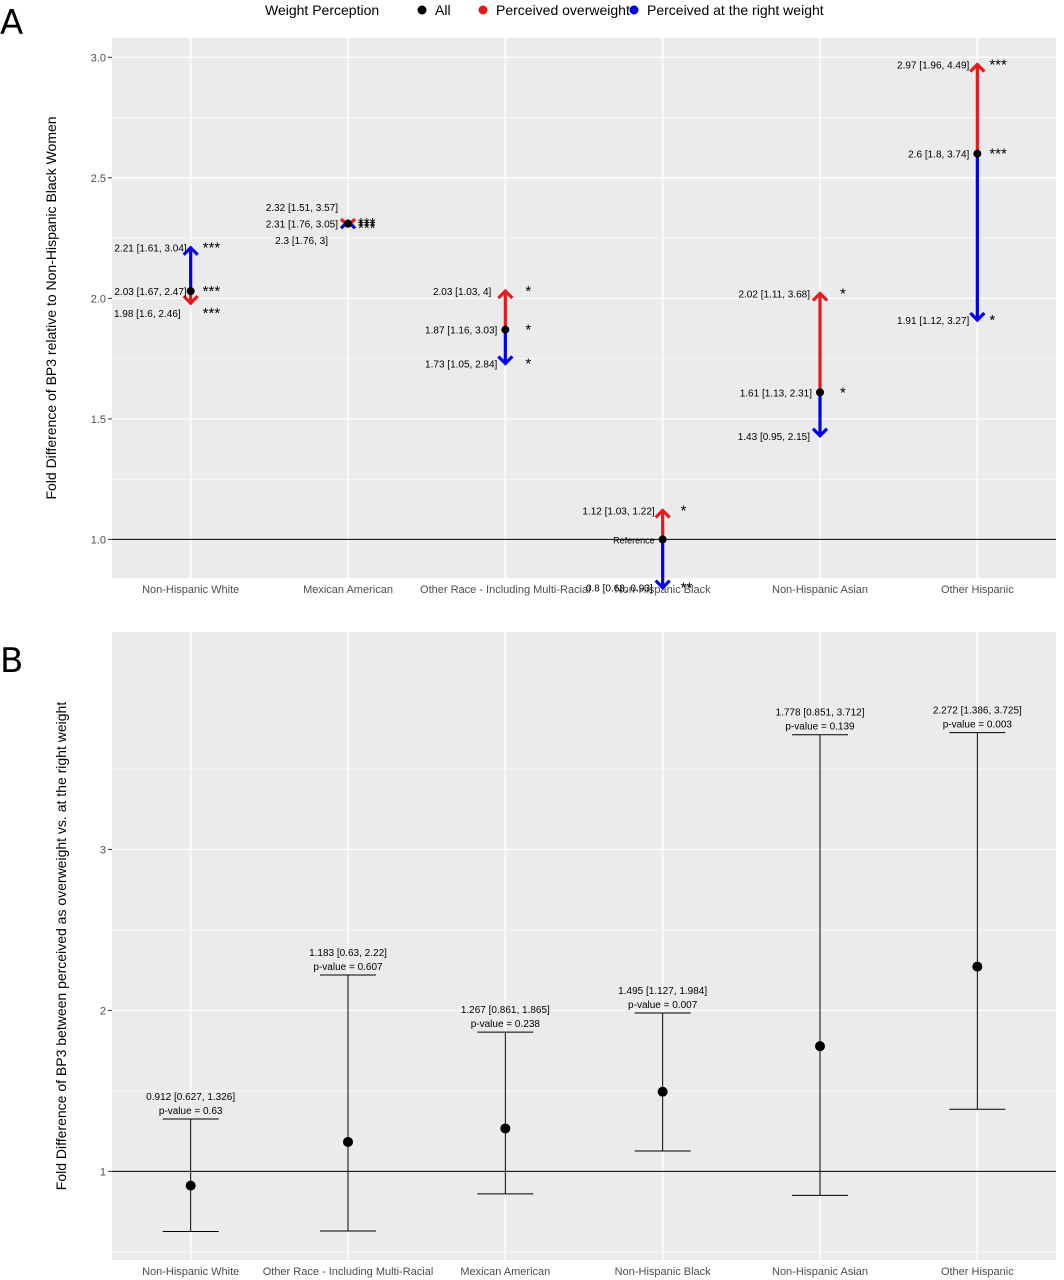 Image resolution: width=1064 pixels, height=1280 pixels. Describe the element at coordinates (505, 294) in the screenshot. I see `arrow-overweight-other-race-including-multi-racial-head` at that location.